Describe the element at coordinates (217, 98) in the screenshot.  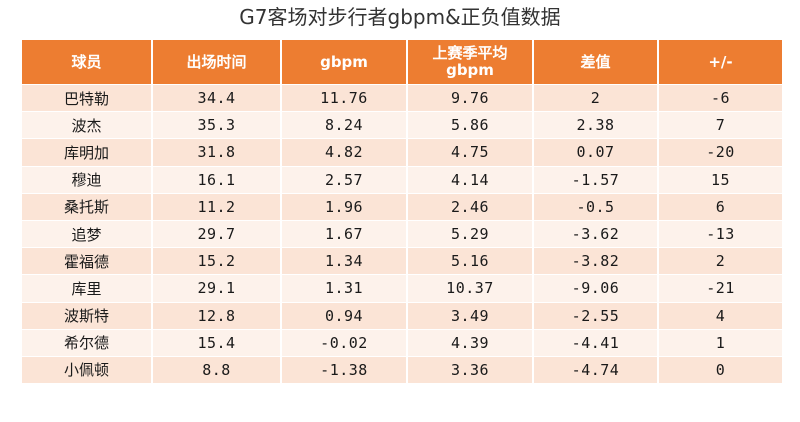
I see `minutes-cell: 34.4` at that location.